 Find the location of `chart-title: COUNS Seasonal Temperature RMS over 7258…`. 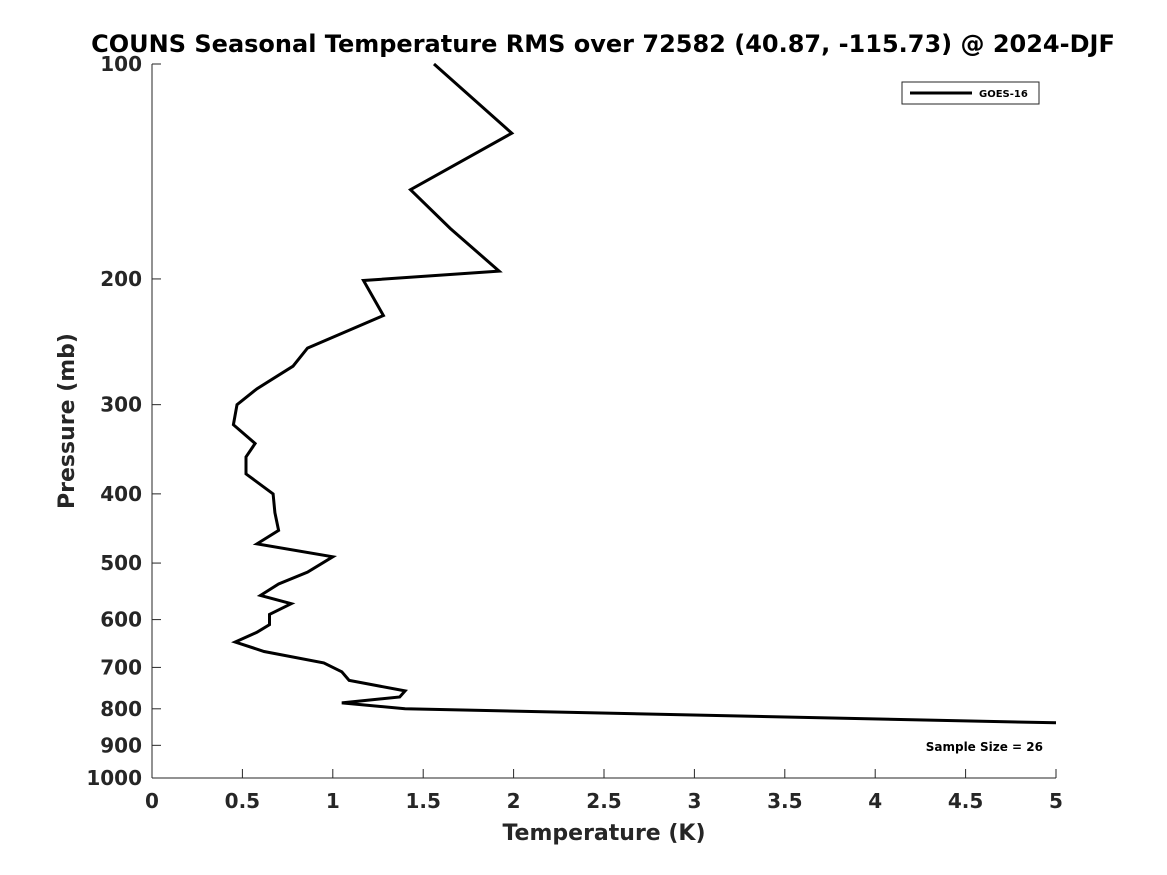

chart-title: COUNS Seasonal Temperature RMS over 7258… is located at coordinates (603, 44).